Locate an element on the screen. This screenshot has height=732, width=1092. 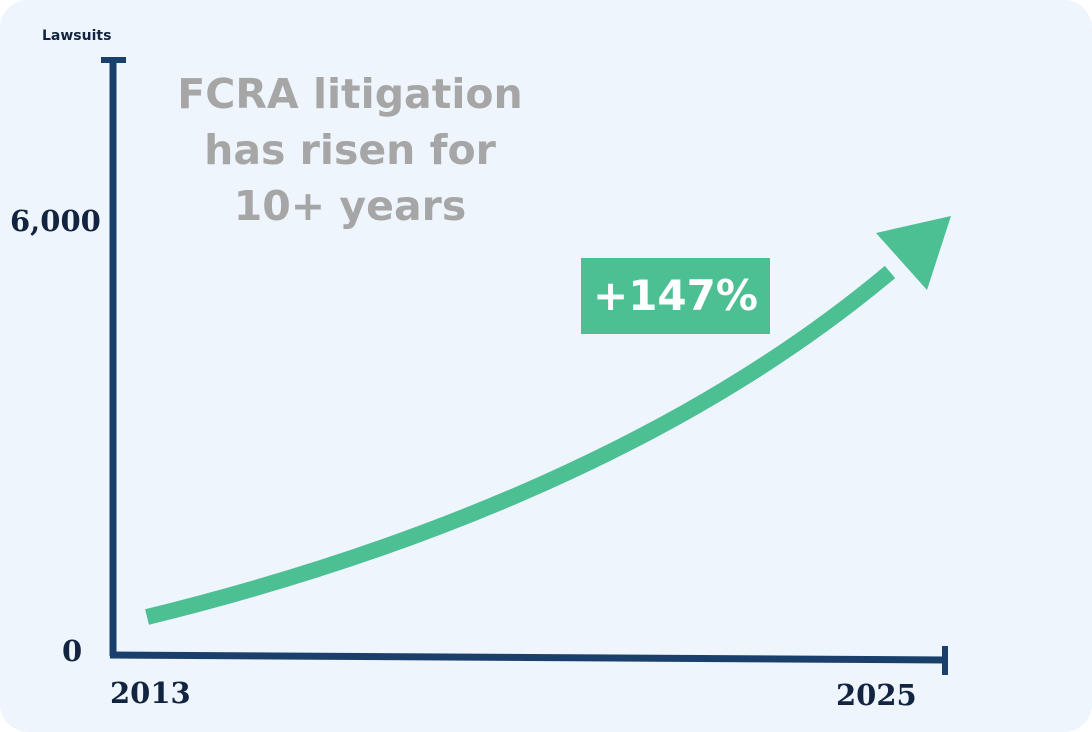
trend-arrowhead is located at coordinates (913, 253).